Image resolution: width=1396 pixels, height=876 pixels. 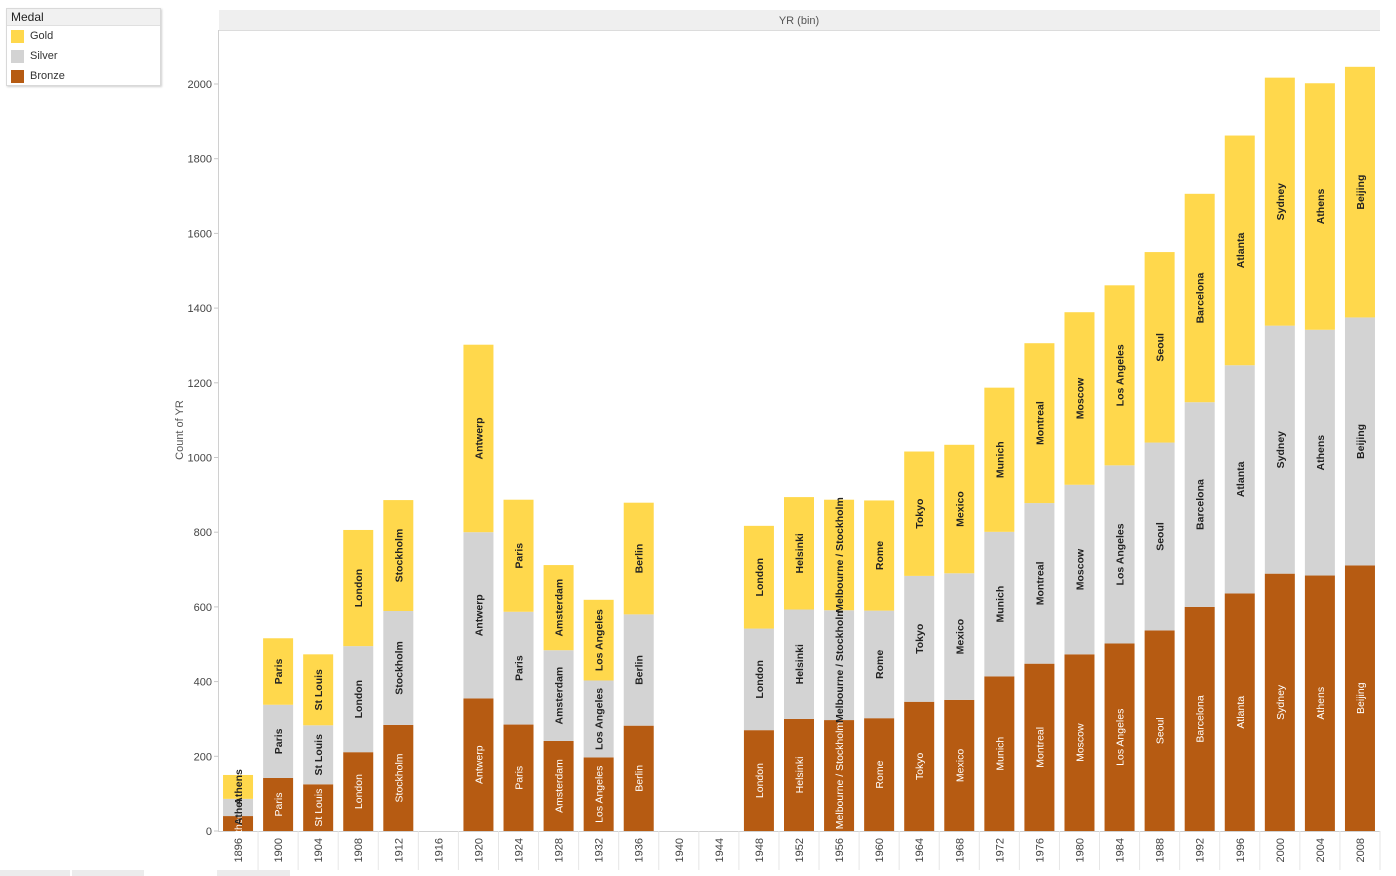 What do you see at coordinates (1159, 347) in the screenshot?
I see `bar-gold-1988` at bounding box center [1159, 347].